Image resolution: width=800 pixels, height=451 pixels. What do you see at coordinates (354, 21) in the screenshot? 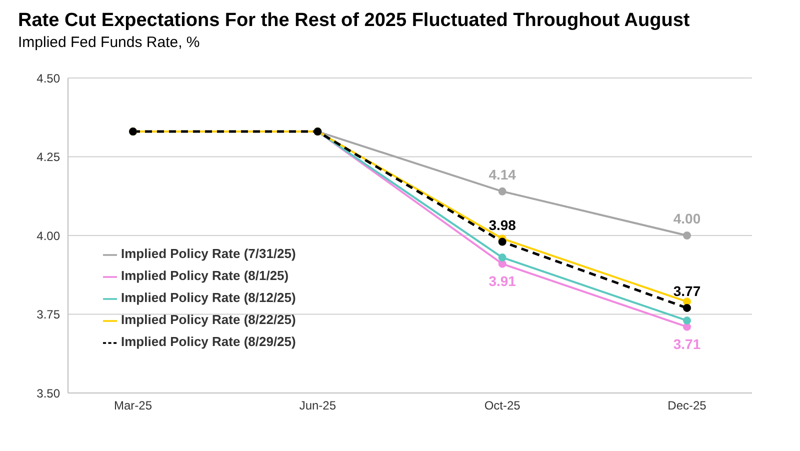
I see `chart-title: Rate Cut Expectations For the Rest of 2025 Fluctuated Throughout August` at bounding box center [354, 21].